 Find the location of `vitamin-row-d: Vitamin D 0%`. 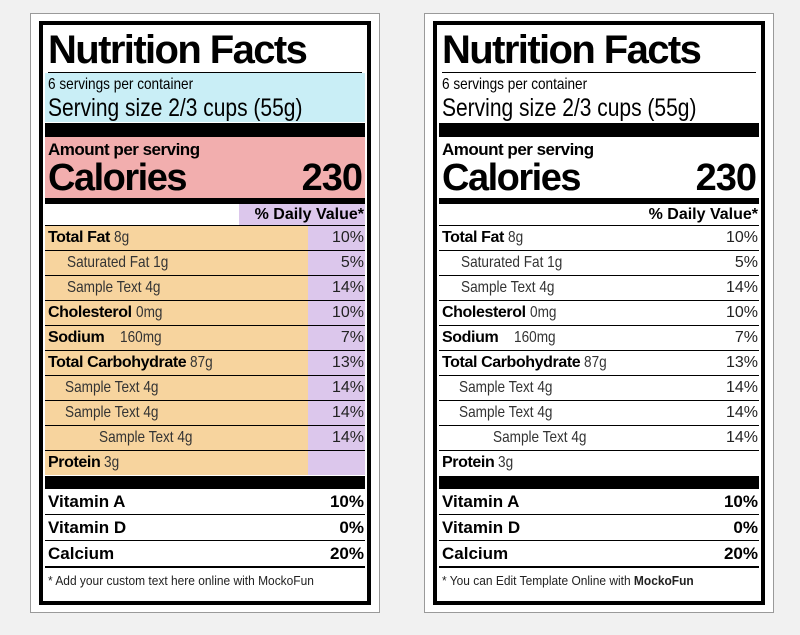

vitamin-row-d: Vitamin D 0% is located at coordinates (599, 528).